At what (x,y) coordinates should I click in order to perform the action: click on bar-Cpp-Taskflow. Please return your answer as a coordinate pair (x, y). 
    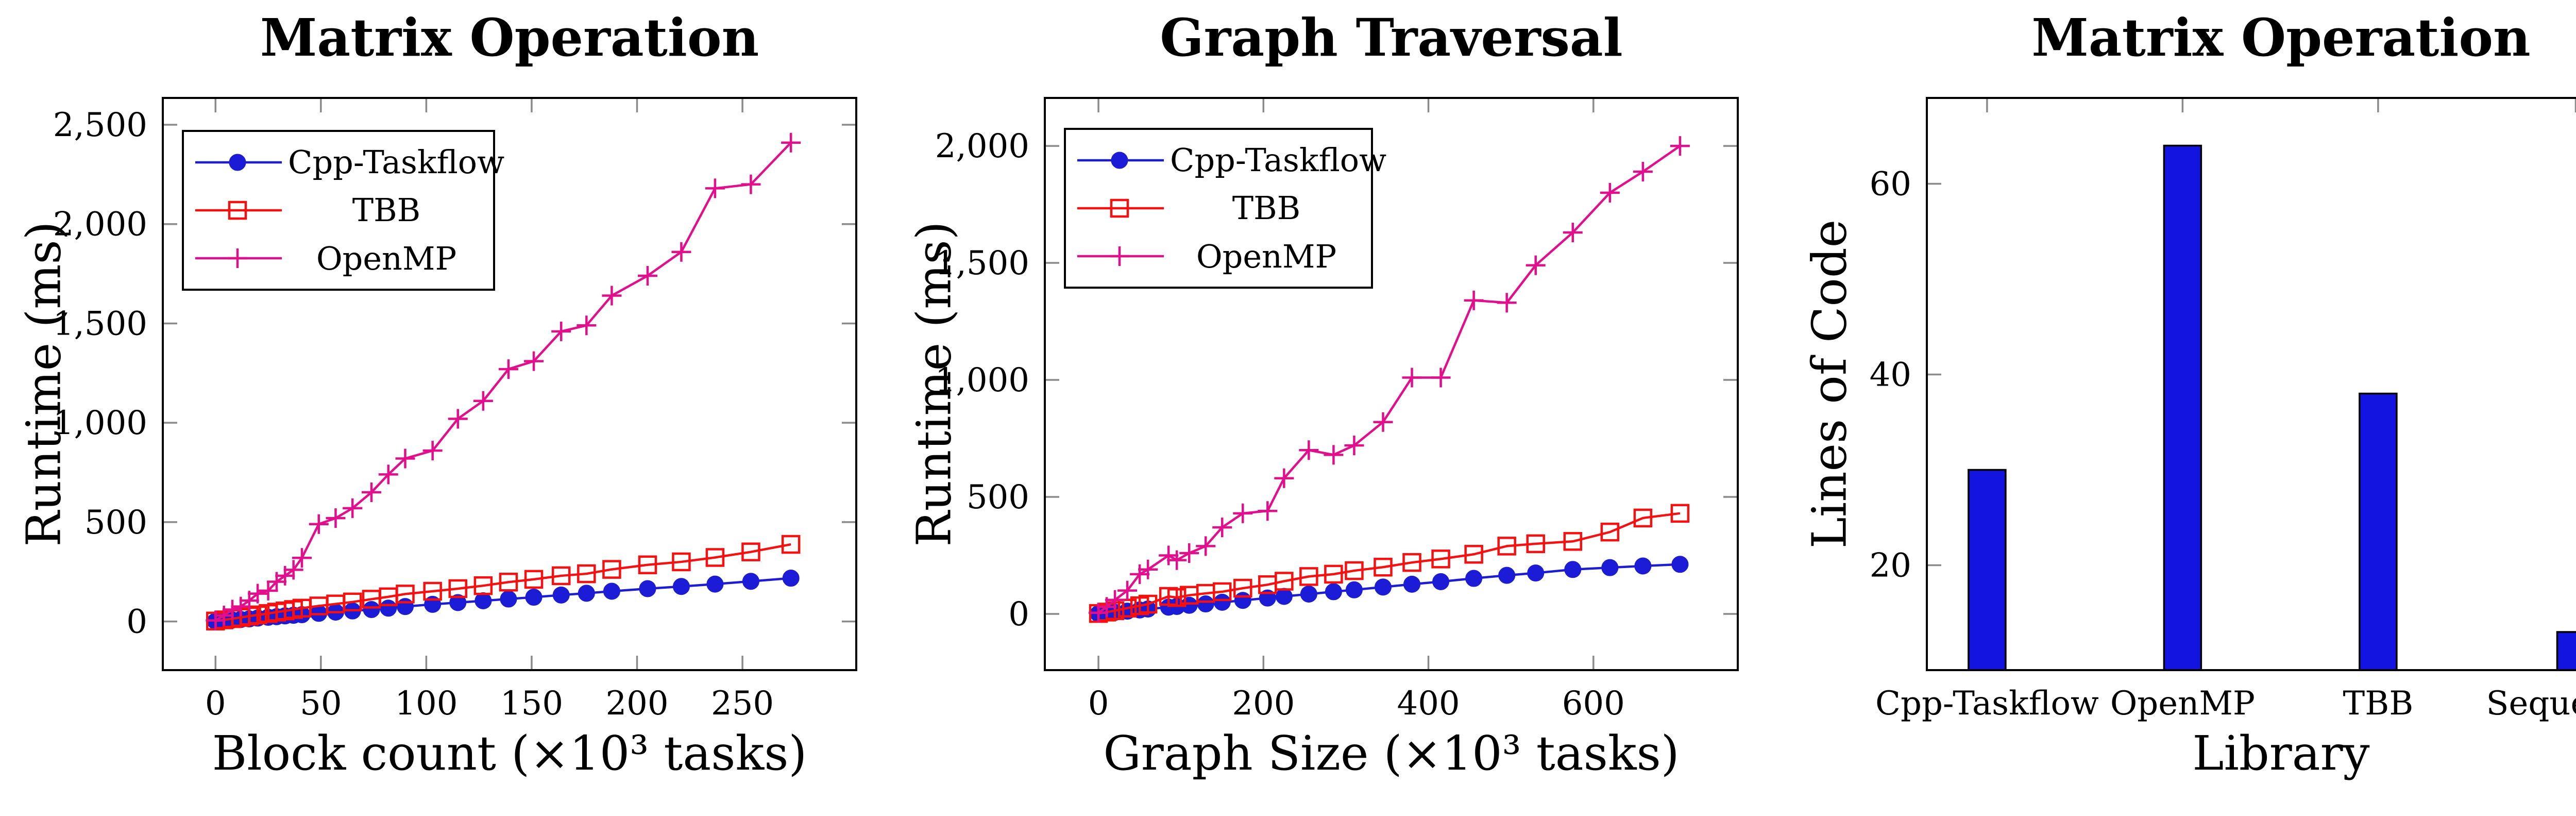
    Looking at the image, I should click on (1987, 570).